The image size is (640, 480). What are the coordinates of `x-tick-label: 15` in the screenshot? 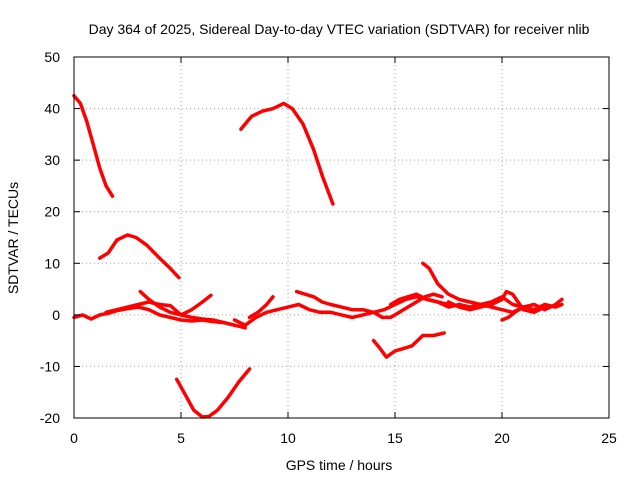 It's located at (395, 438).